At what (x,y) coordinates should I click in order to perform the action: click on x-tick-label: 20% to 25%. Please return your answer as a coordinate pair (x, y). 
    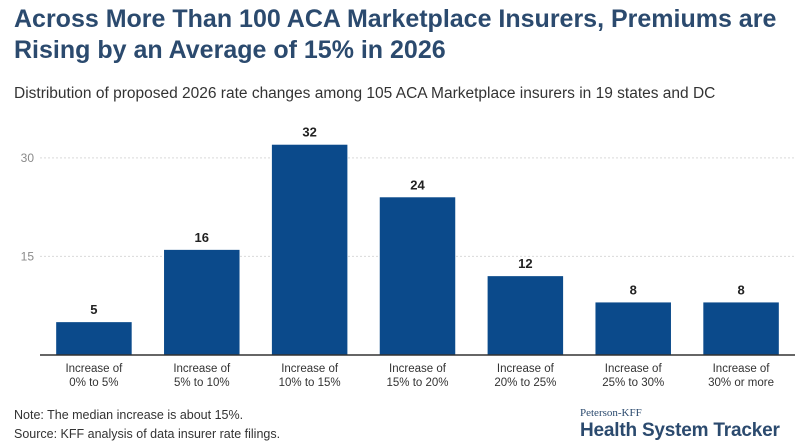
    Looking at the image, I should click on (525, 383).